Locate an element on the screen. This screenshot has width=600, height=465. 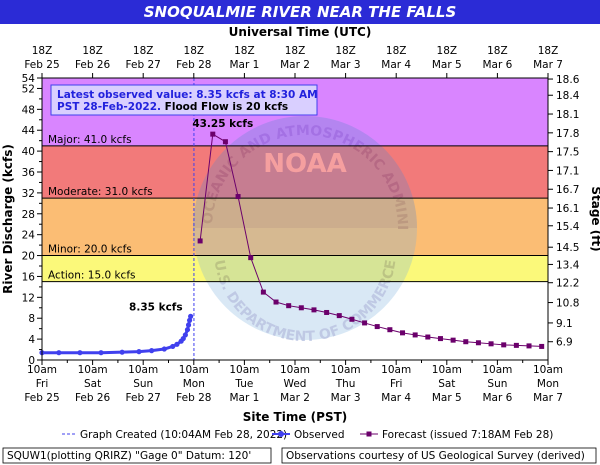
bottom-tick-day-8: Sat is located at coordinates (446, 384).